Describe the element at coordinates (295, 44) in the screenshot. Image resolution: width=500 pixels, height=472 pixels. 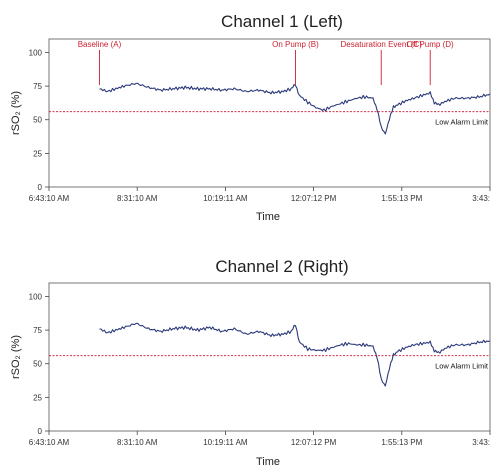
I see `annotation-label: On Pump (B)` at that location.